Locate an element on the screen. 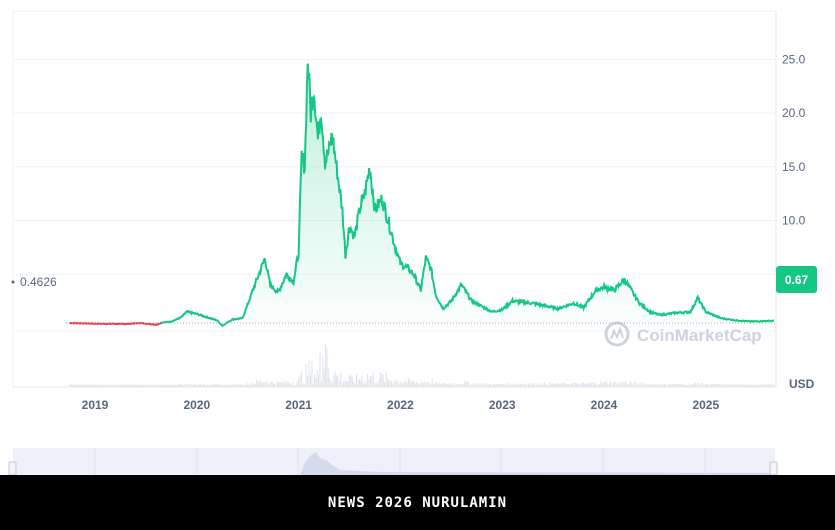 The image size is (835, 530). navigator-right-handle is located at coordinates (773, 468).